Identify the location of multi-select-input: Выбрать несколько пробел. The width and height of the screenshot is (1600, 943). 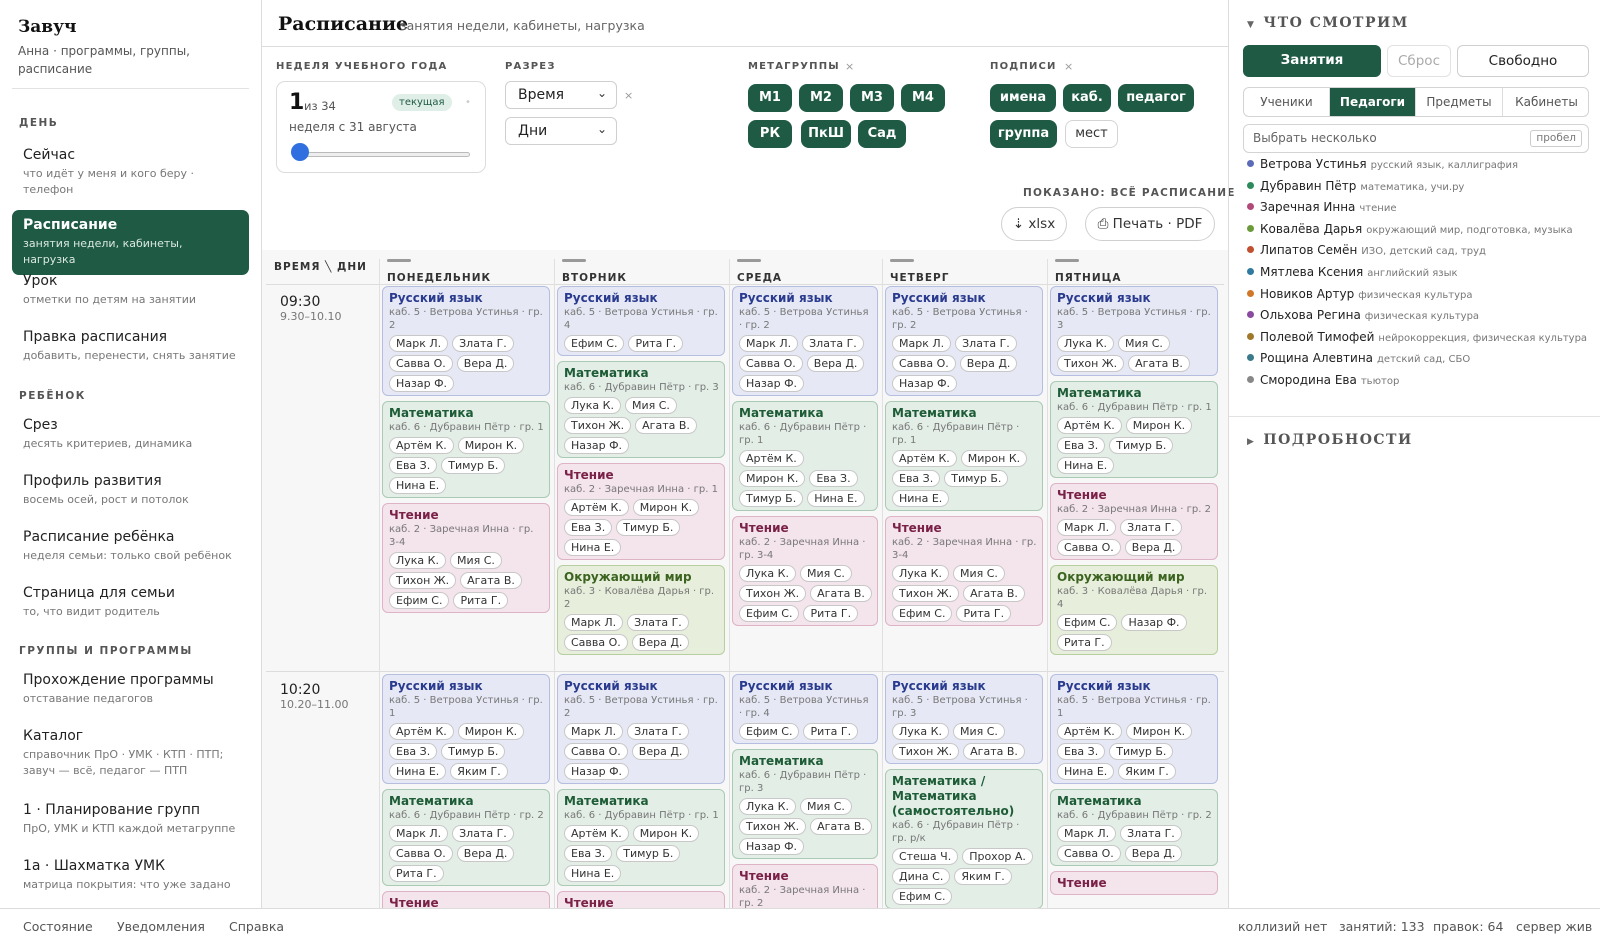
(1416, 138).